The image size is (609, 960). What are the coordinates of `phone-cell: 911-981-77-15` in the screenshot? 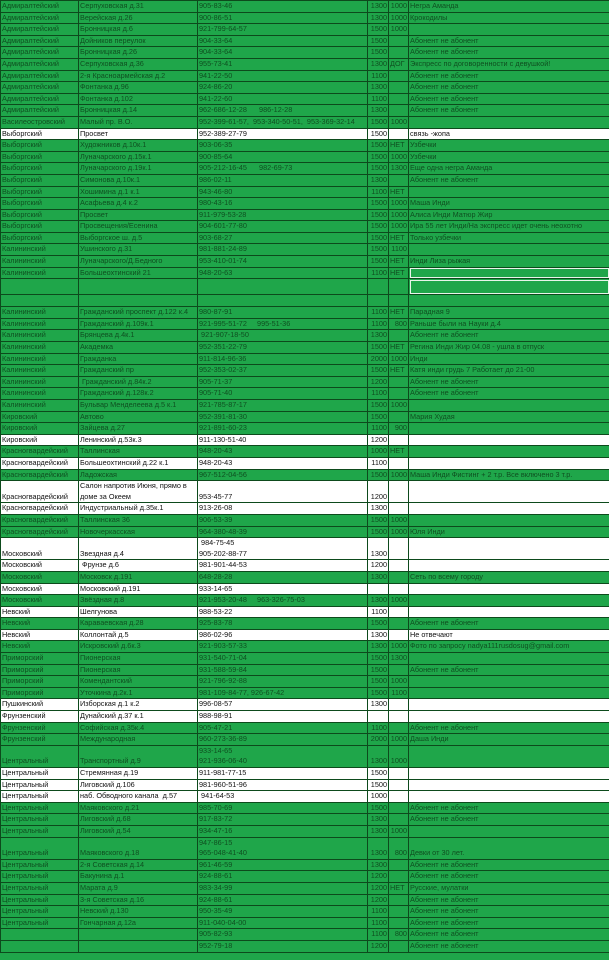 It's located at (282, 773).